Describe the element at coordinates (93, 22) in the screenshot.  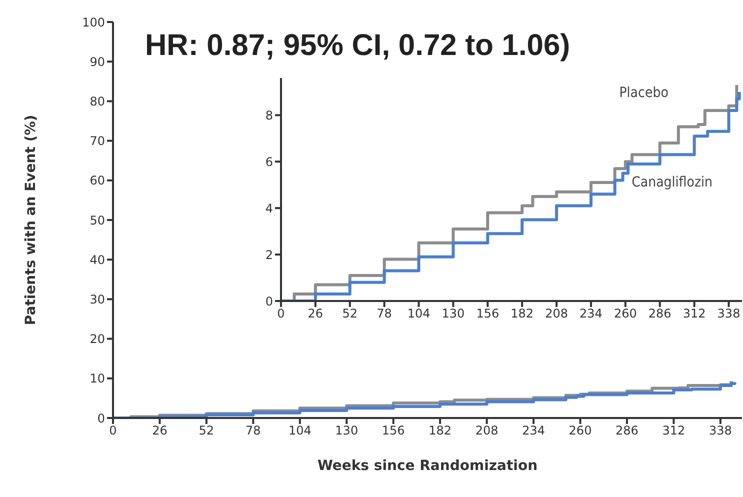
I see `y-tick-label: 100` at that location.